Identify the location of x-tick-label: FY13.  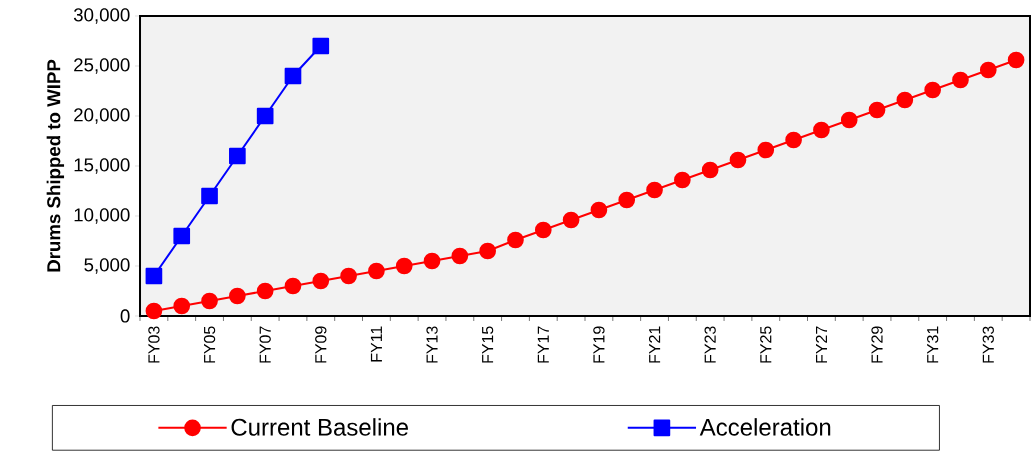
(432, 344).